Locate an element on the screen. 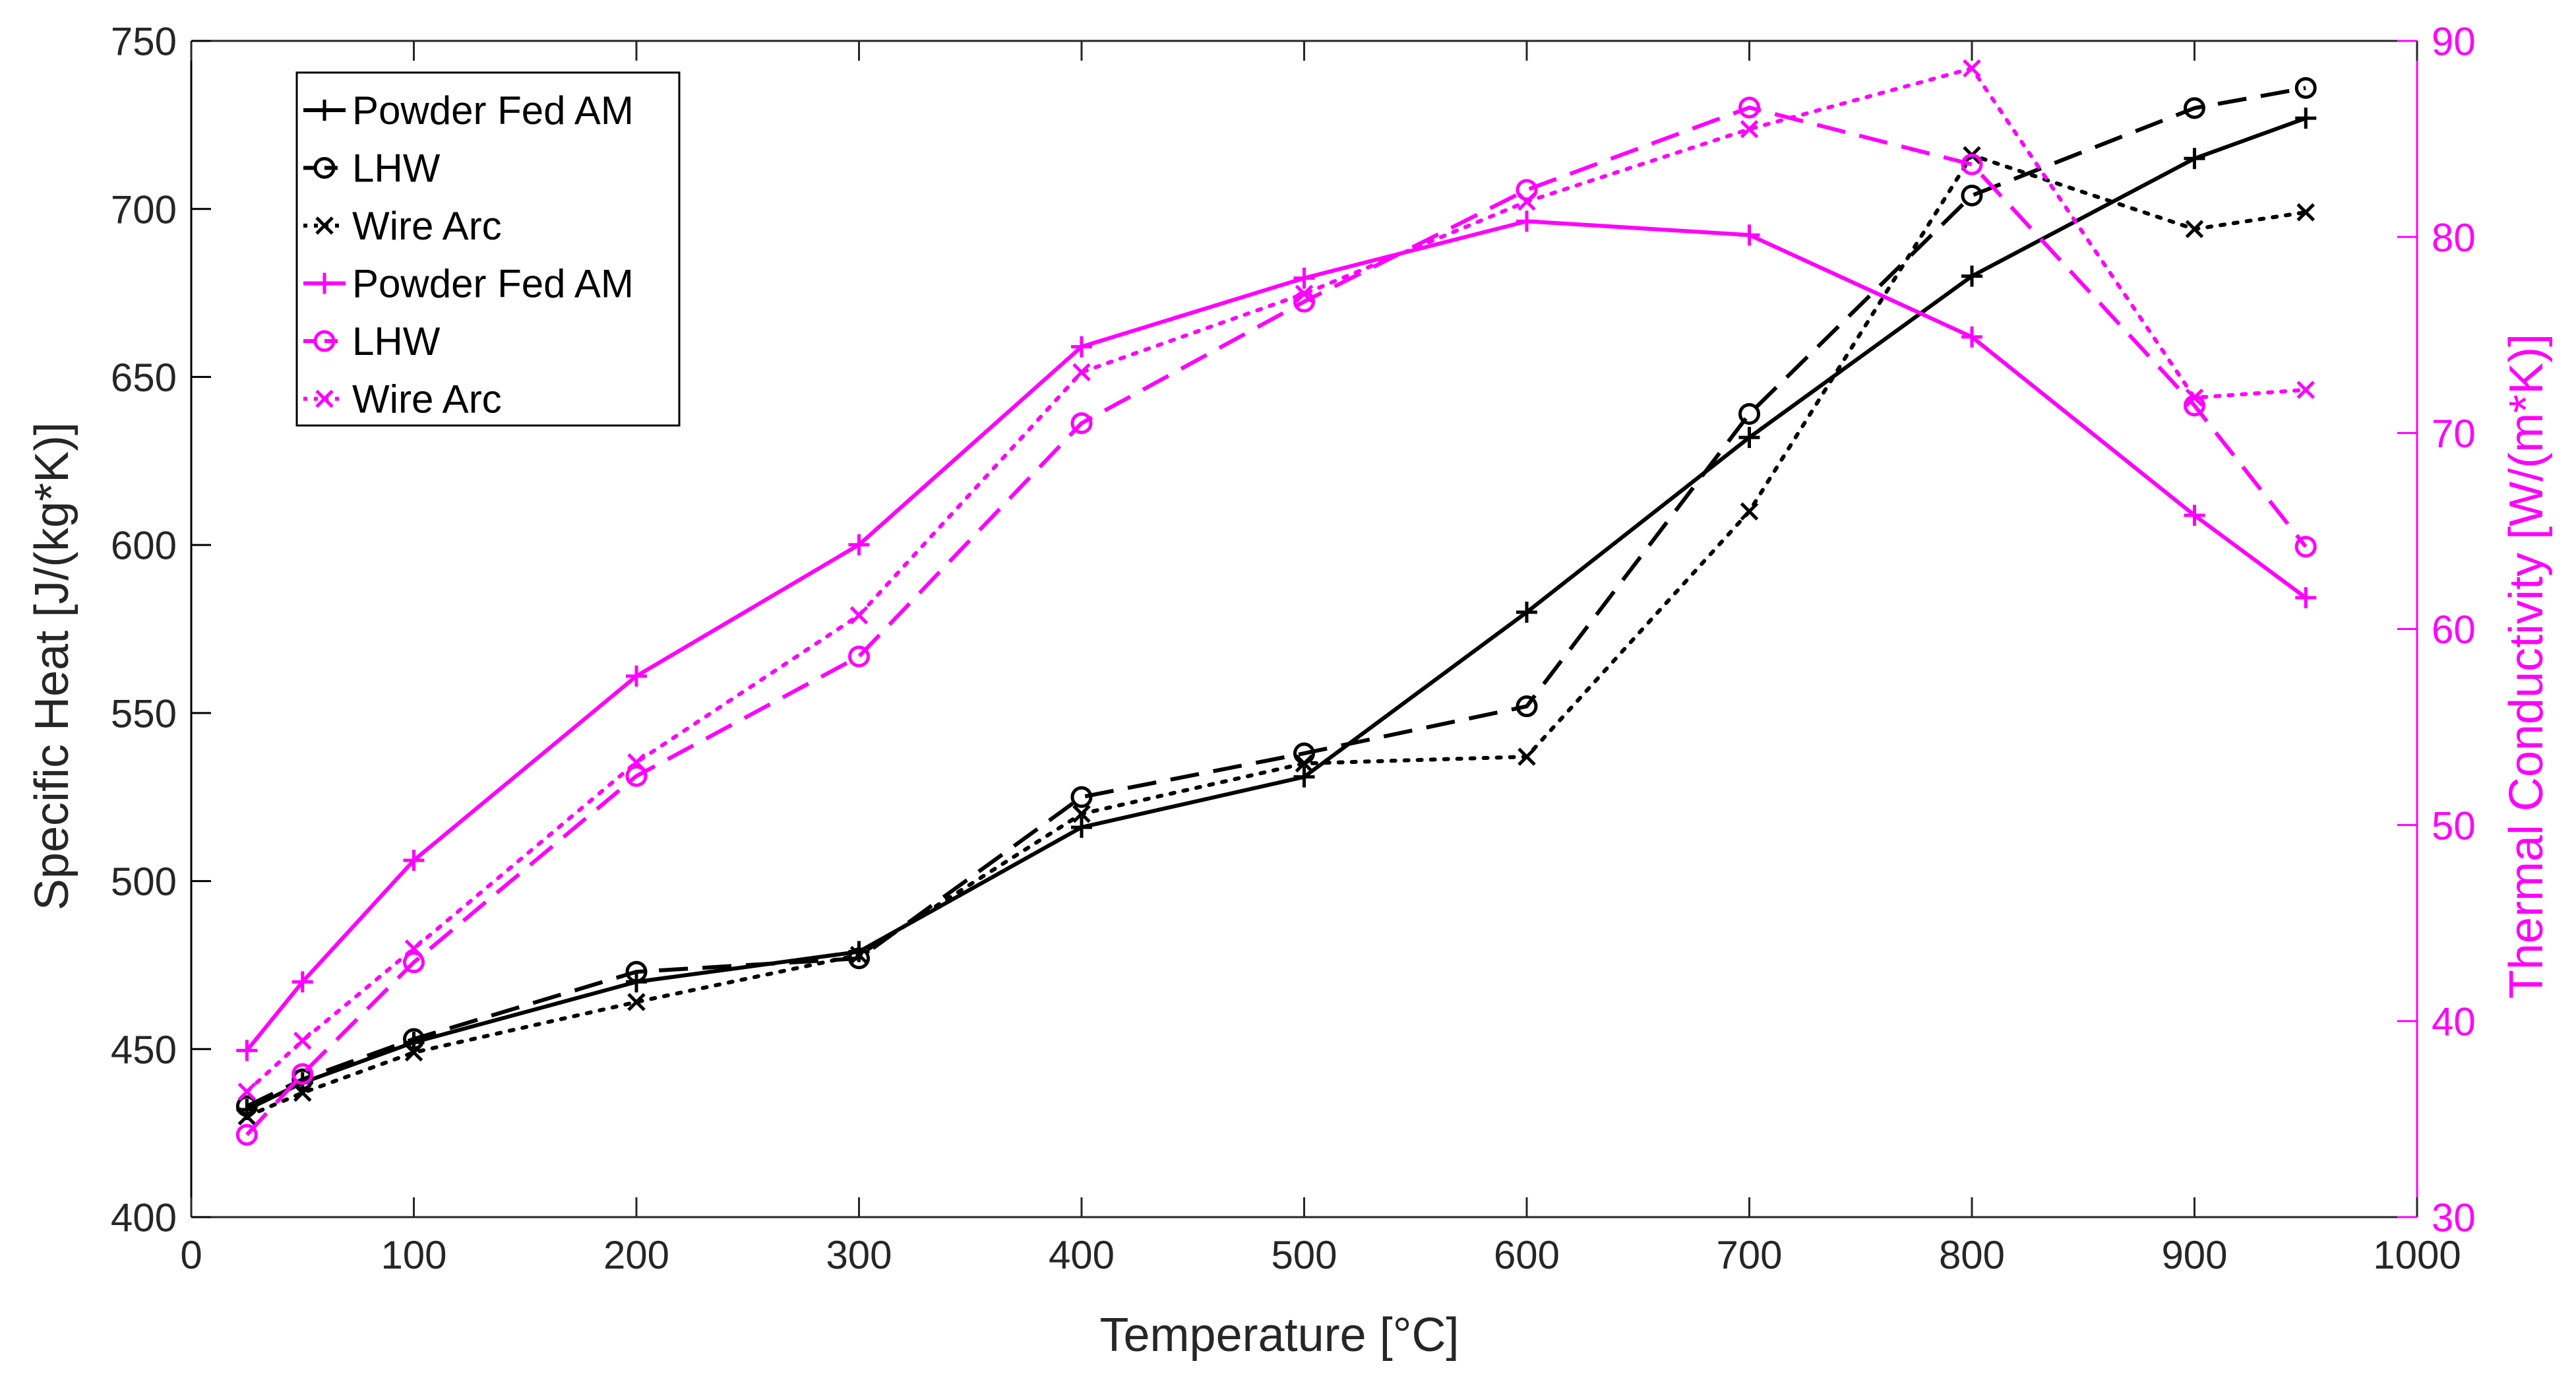 The height and width of the screenshot is (1386, 2576). left-y-tick-label: 700 is located at coordinates (144, 209).